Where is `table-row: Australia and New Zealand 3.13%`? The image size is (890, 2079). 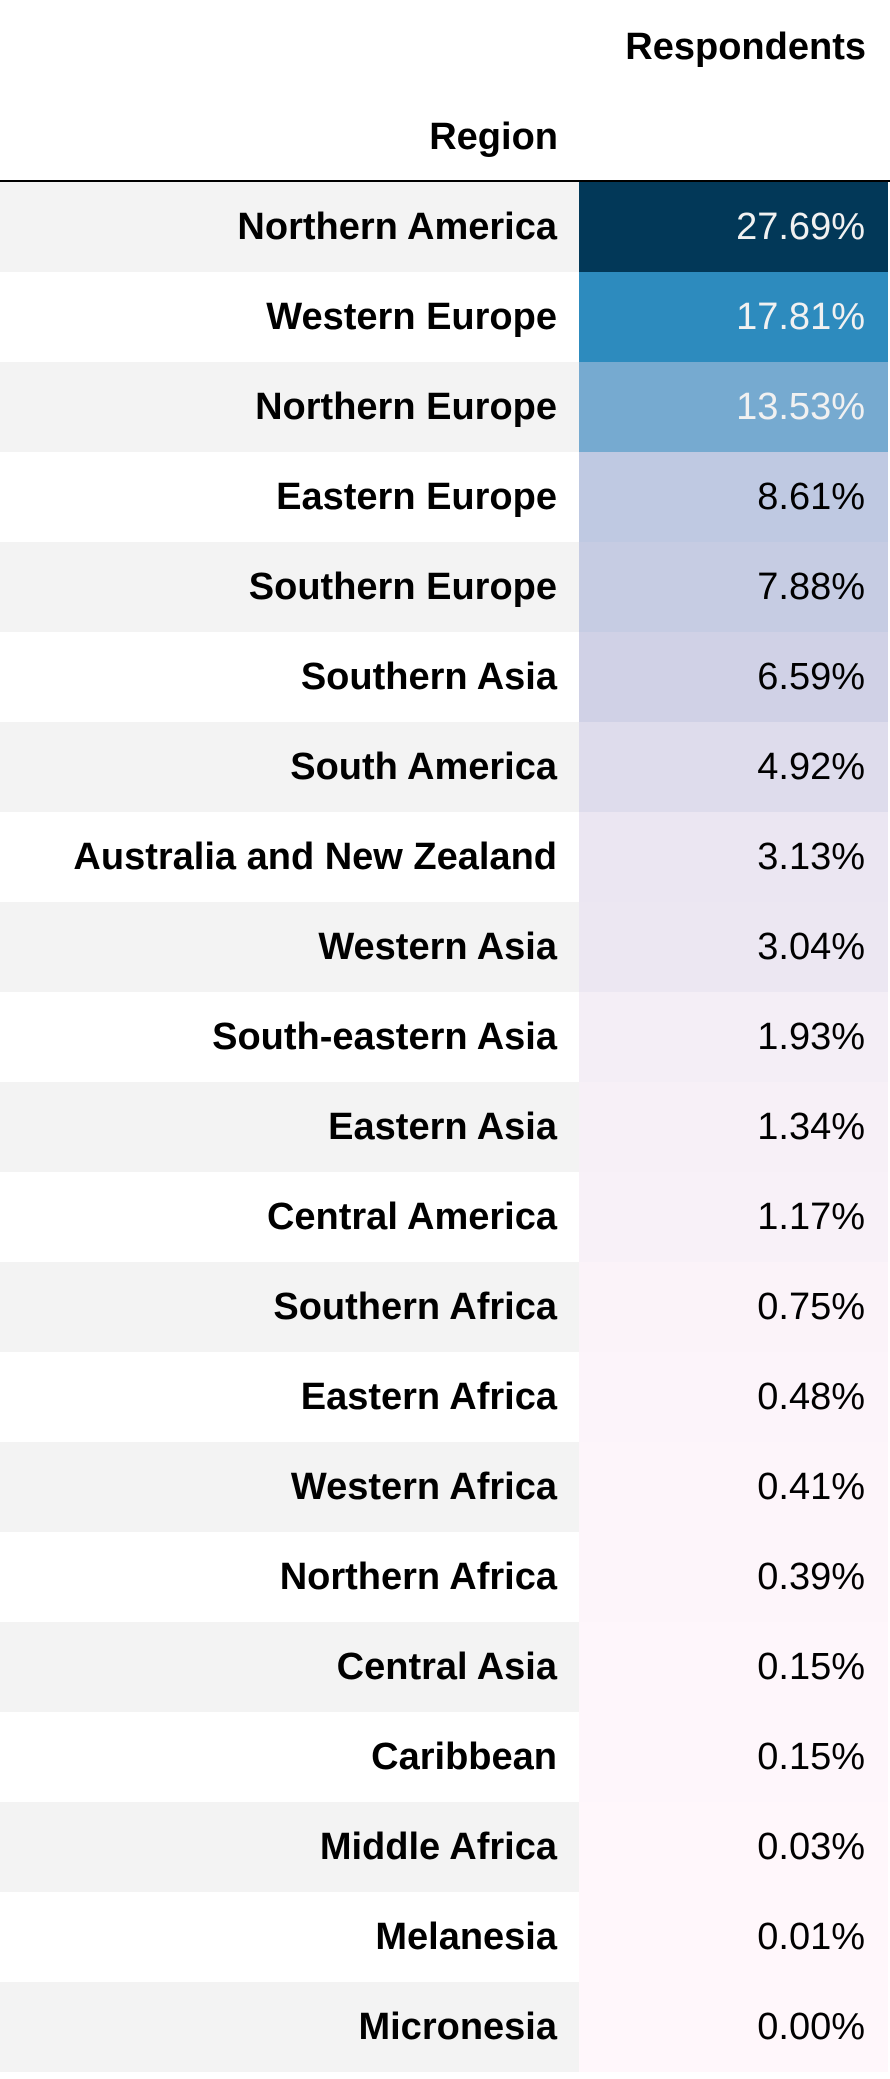 table-row: Australia and New Zealand 3.13% is located at coordinates (445, 857).